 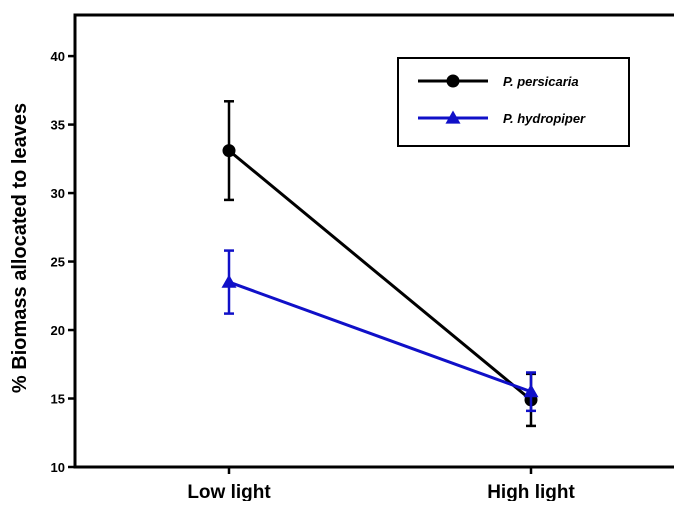 What do you see at coordinates (58, 467) in the screenshot?
I see `y-tick-label: 10` at bounding box center [58, 467].